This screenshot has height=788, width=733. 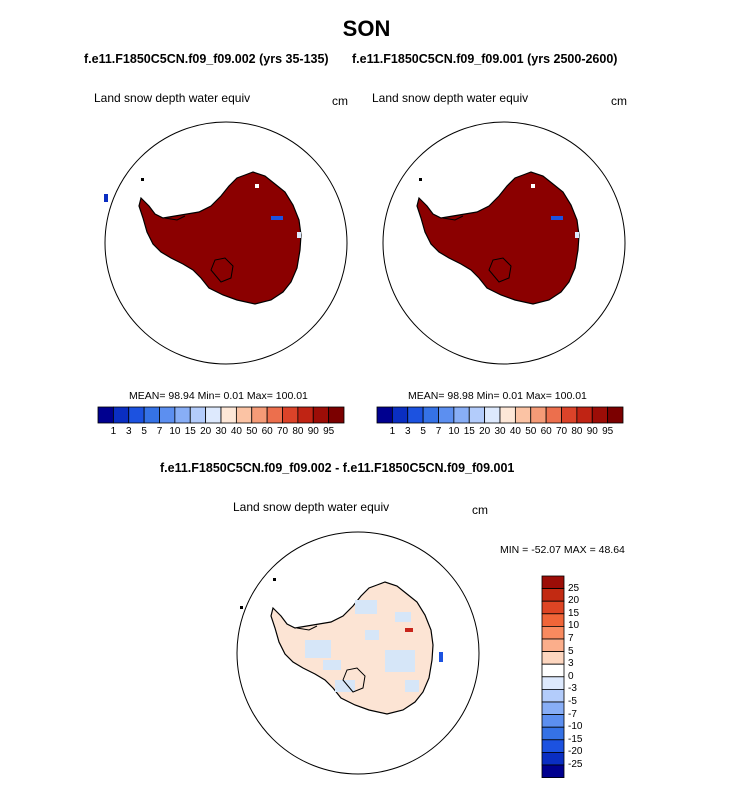 What do you see at coordinates (480, 510) in the screenshot?
I see `diff-units-label: cm` at bounding box center [480, 510].